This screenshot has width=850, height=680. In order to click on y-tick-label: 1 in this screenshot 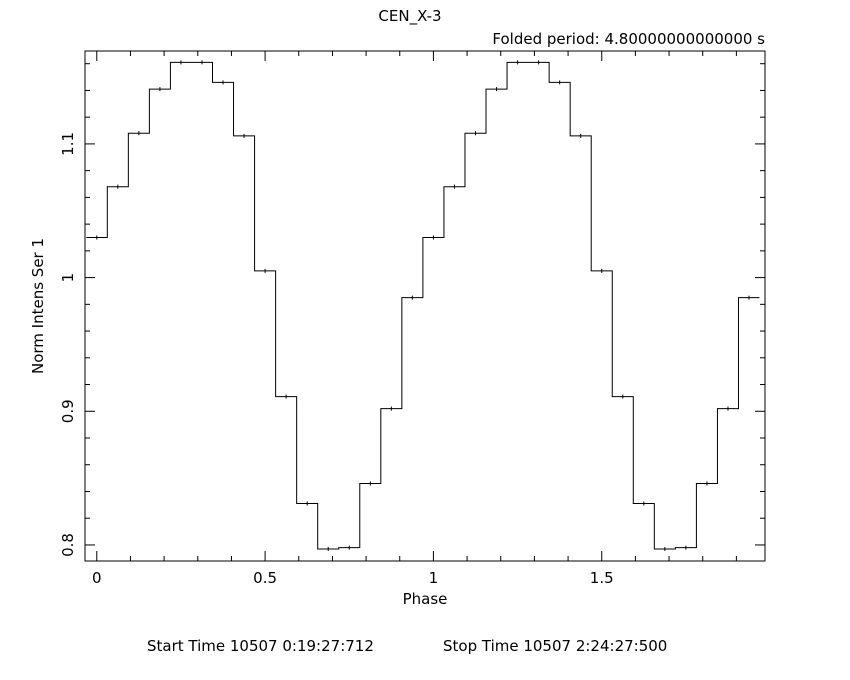, I will do `click(68, 278)`.